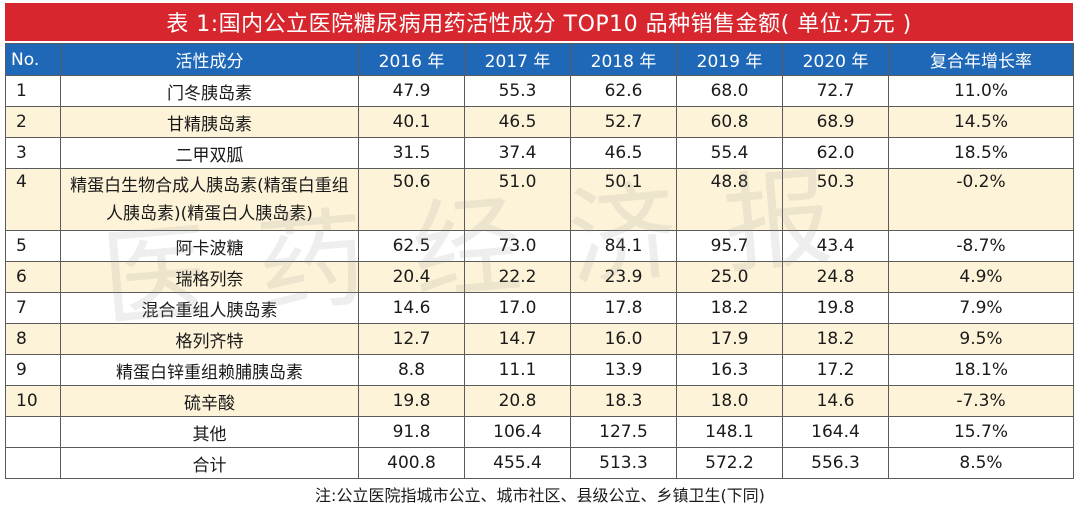  Describe the element at coordinates (33, 122) in the screenshot. I see `row-number: 2` at that location.